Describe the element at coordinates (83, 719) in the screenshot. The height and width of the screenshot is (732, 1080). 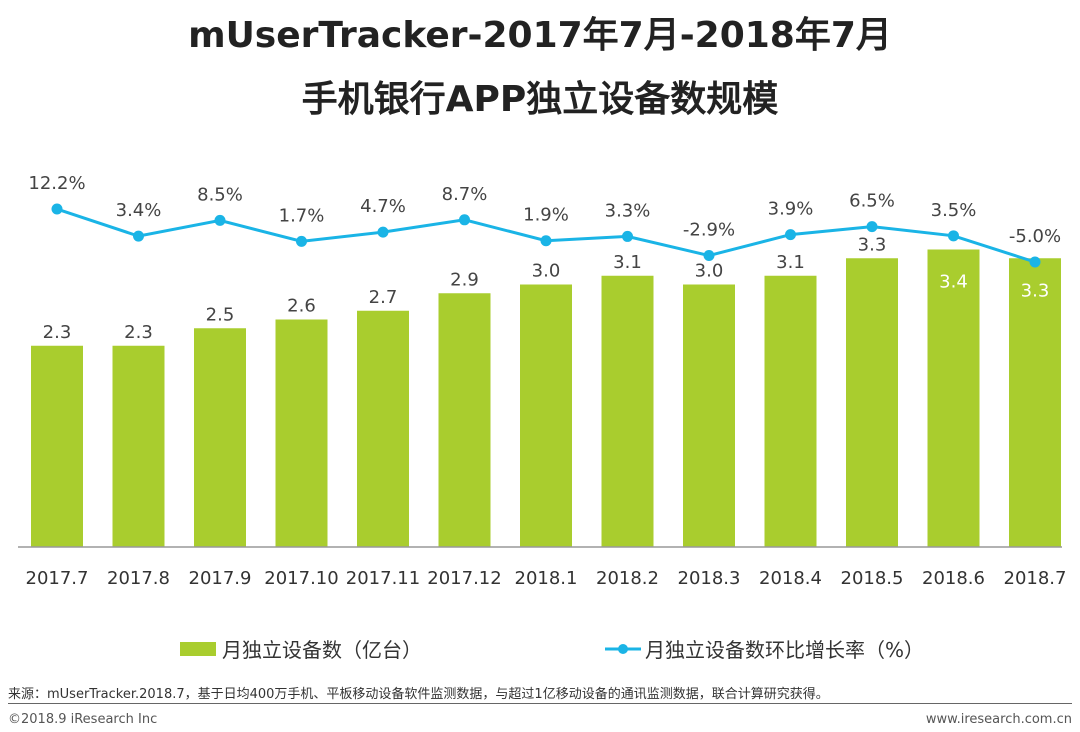
I see `copyright: ©2018.9 iResearch Inc` at that location.